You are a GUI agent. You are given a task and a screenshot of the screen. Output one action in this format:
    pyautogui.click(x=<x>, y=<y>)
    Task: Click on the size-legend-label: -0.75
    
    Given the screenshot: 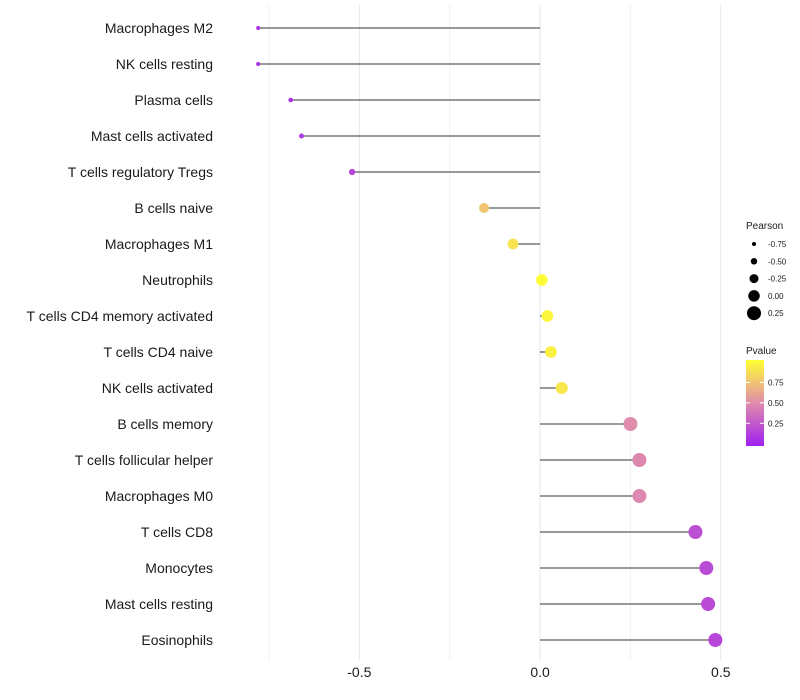 What is the action you would take?
    pyautogui.click(x=777, y=244)
    